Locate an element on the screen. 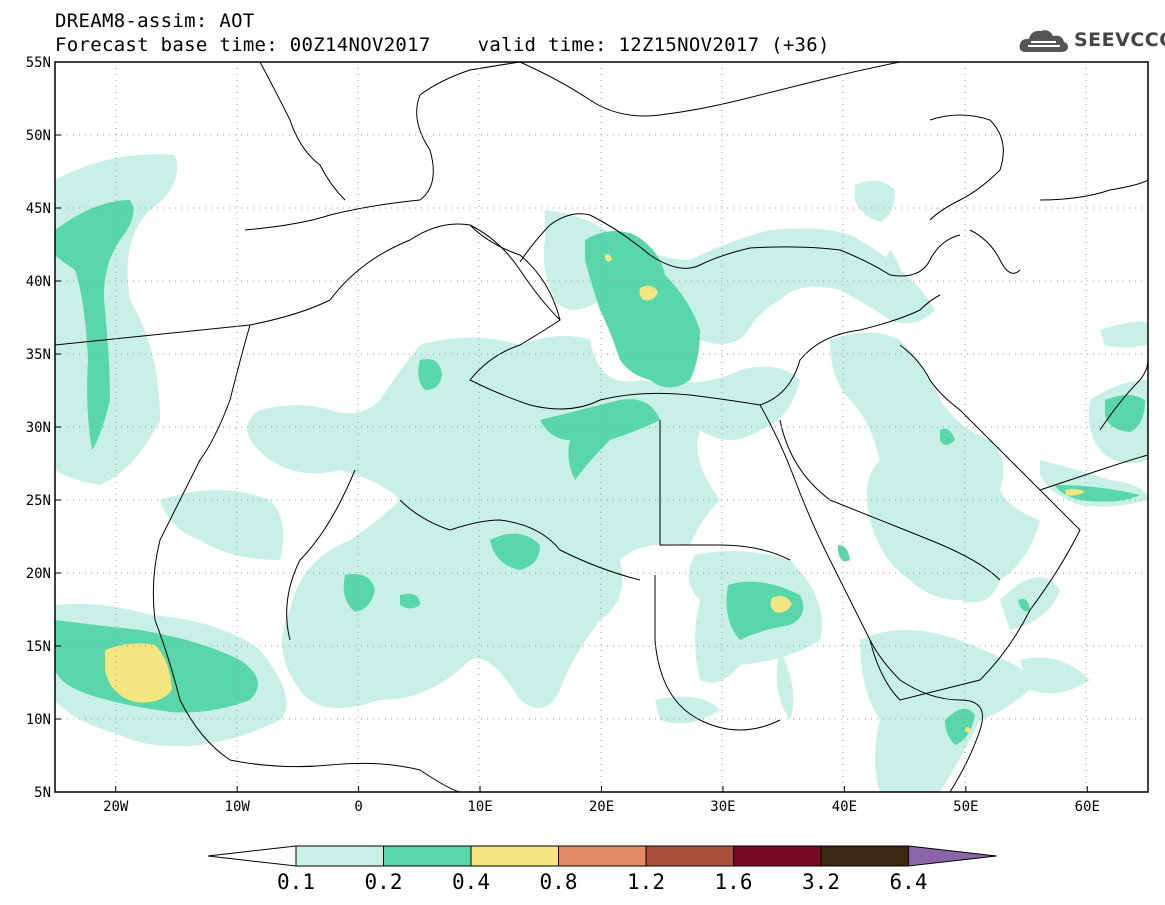 The height and width of the screenshot is (905, 1165). lat-tick-label: 5N is located at coordinates (42, 793).